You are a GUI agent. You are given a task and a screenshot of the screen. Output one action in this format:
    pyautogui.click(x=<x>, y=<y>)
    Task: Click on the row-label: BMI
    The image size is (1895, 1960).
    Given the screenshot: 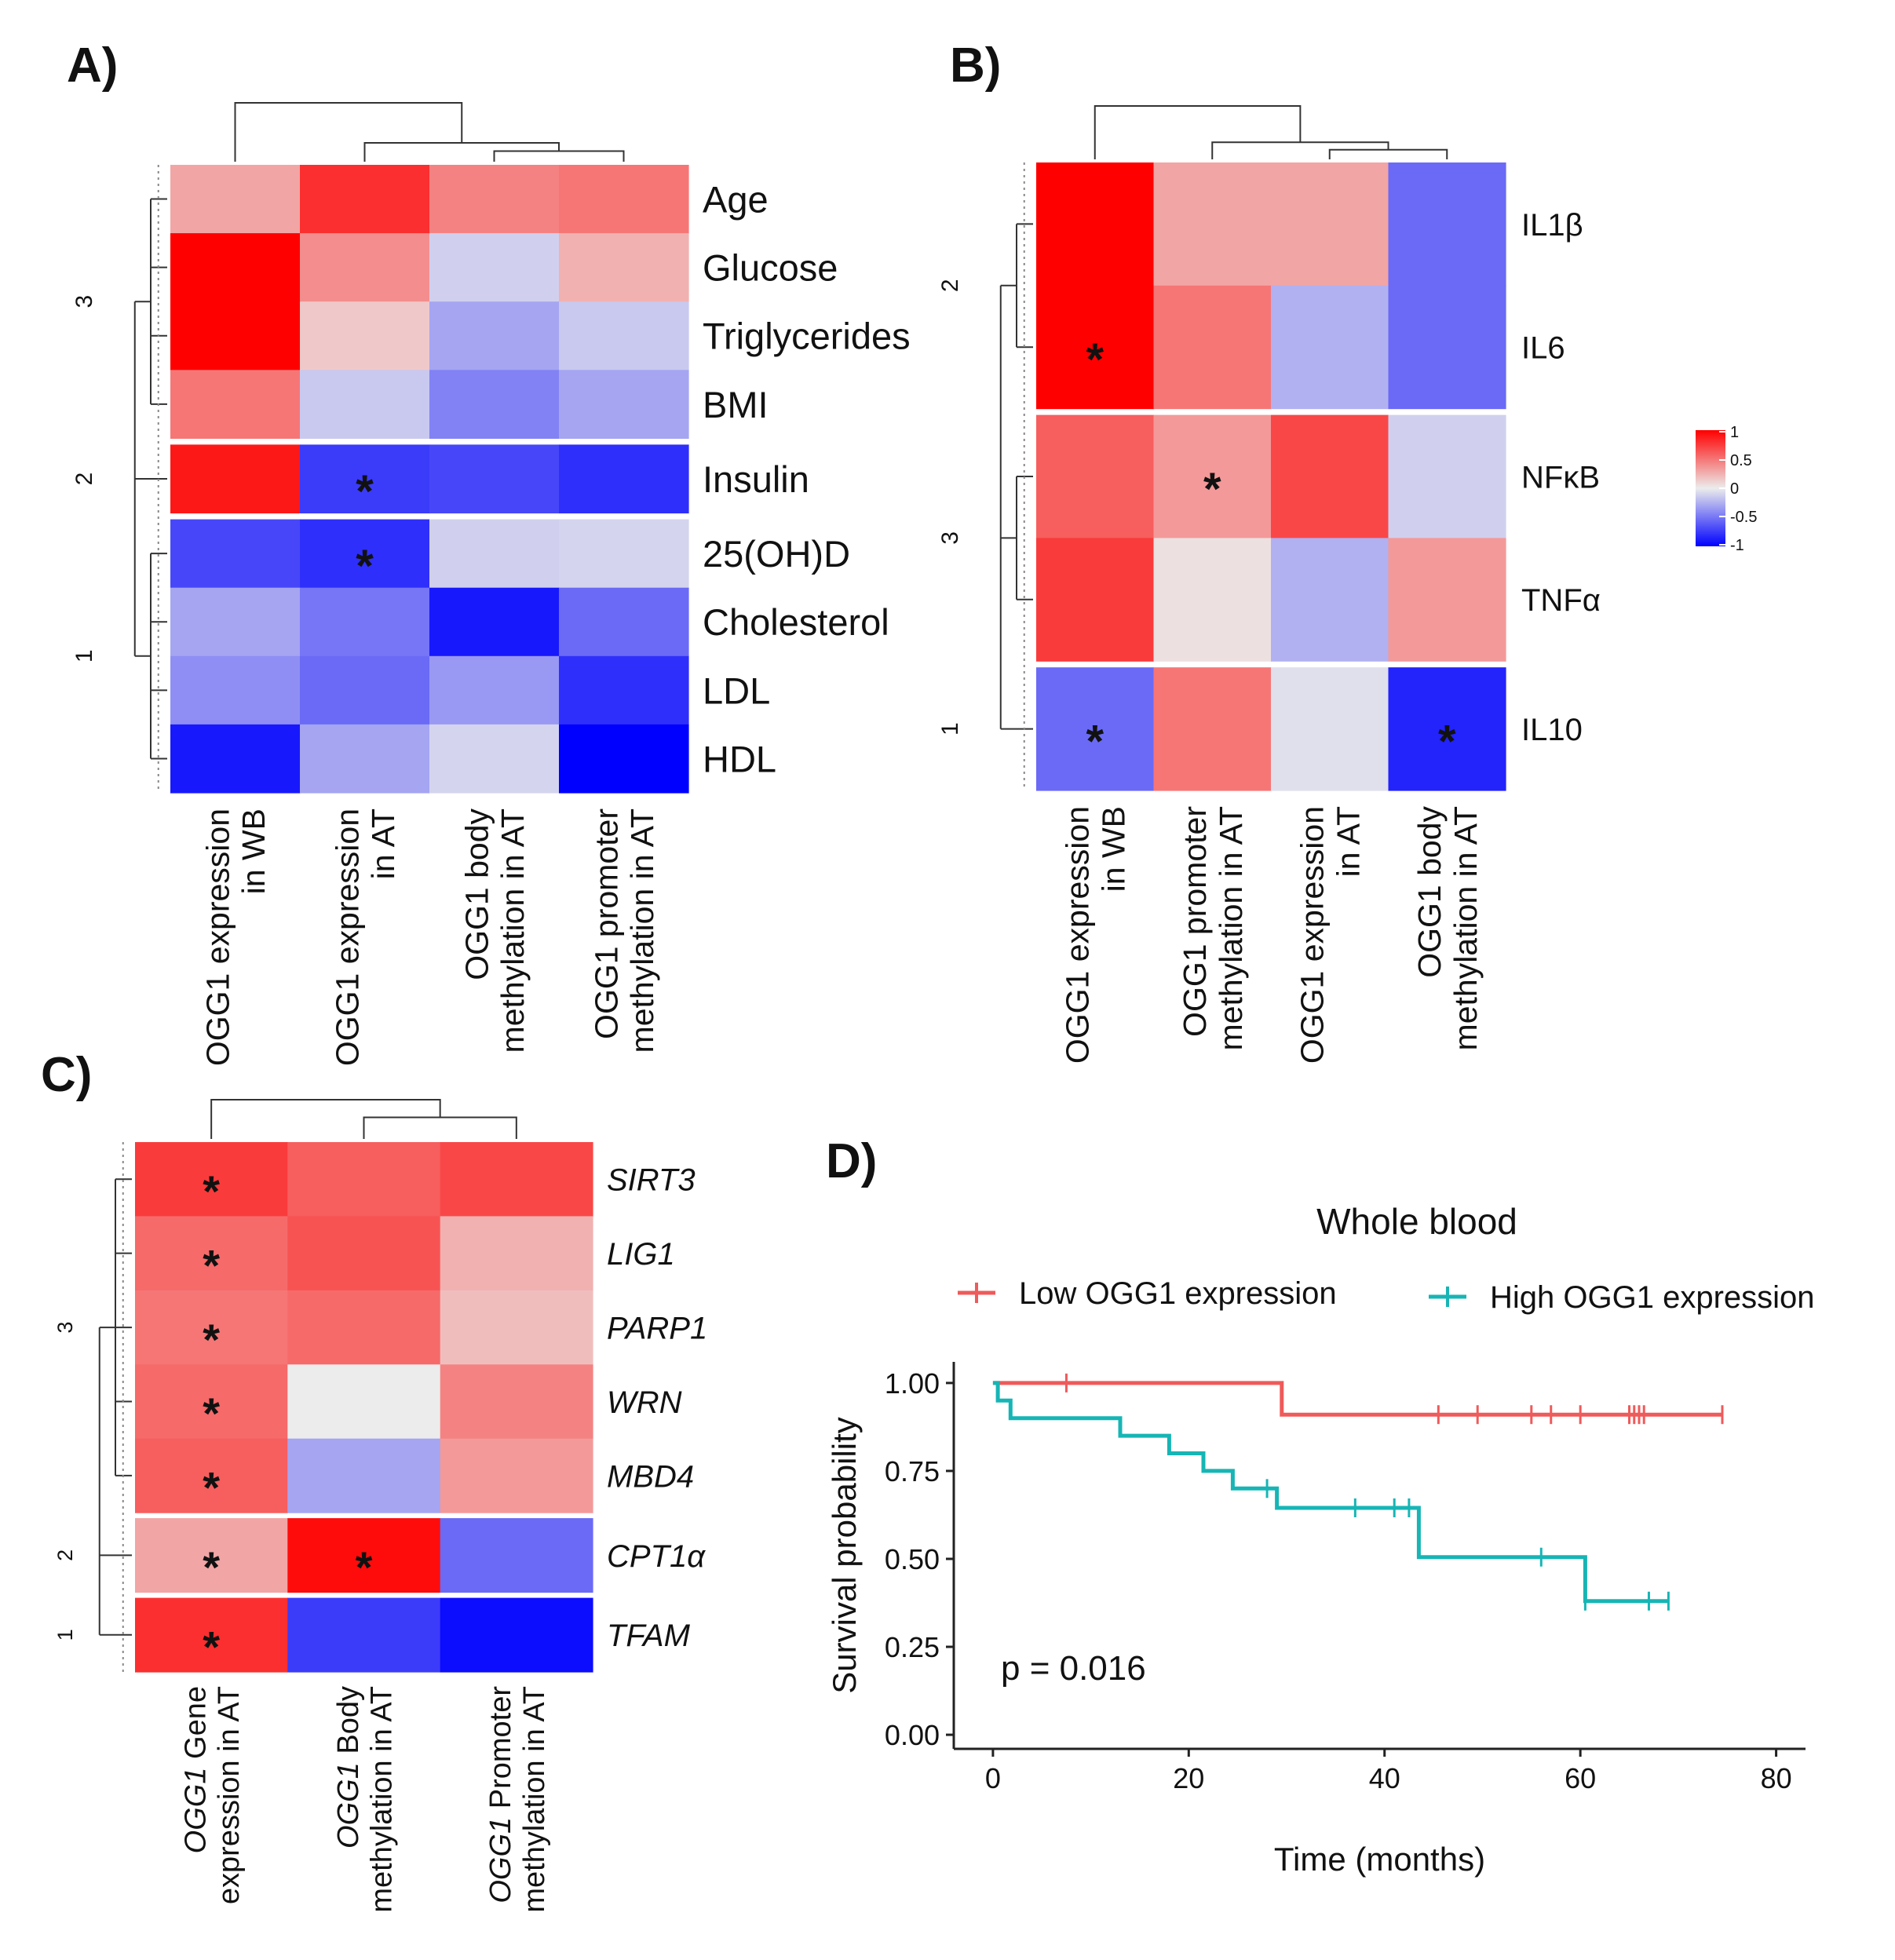 What is the action you would take?
    pyautogui.click(x=736, y=404)
    